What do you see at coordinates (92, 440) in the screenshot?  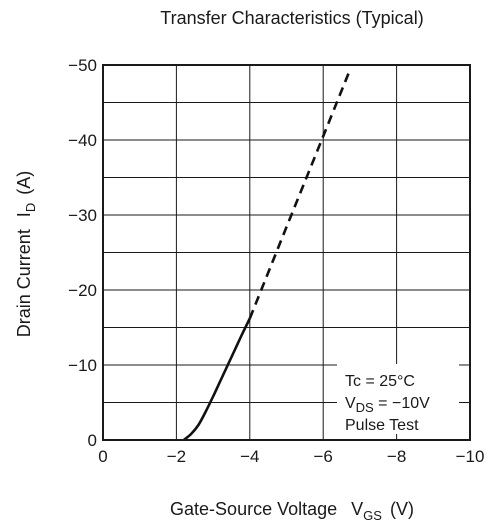 I see `y-tick-label: 0` at bounding box center [92, 440].